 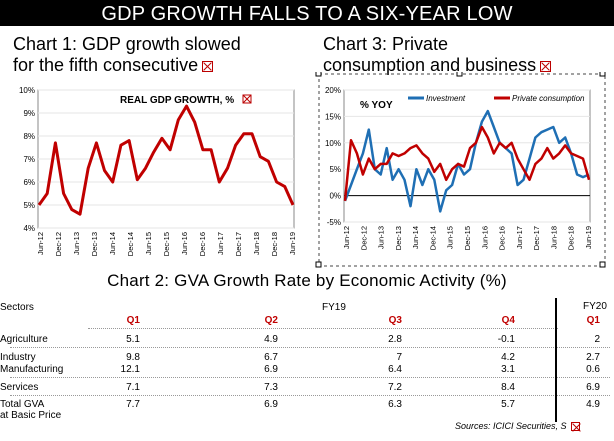 I want to click on source-note: Sources: ICICI Securities, S, so click(x=517, y=426).